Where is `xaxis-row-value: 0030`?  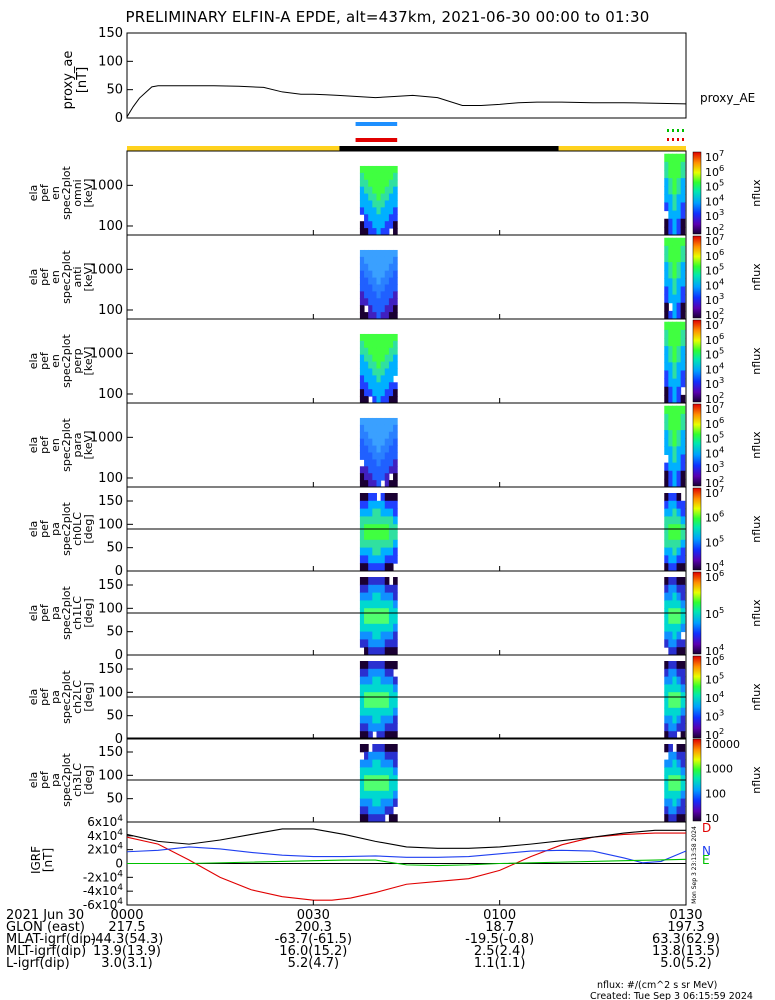
xaxis-row-value: 0030 is located at coordinates (313, 915).